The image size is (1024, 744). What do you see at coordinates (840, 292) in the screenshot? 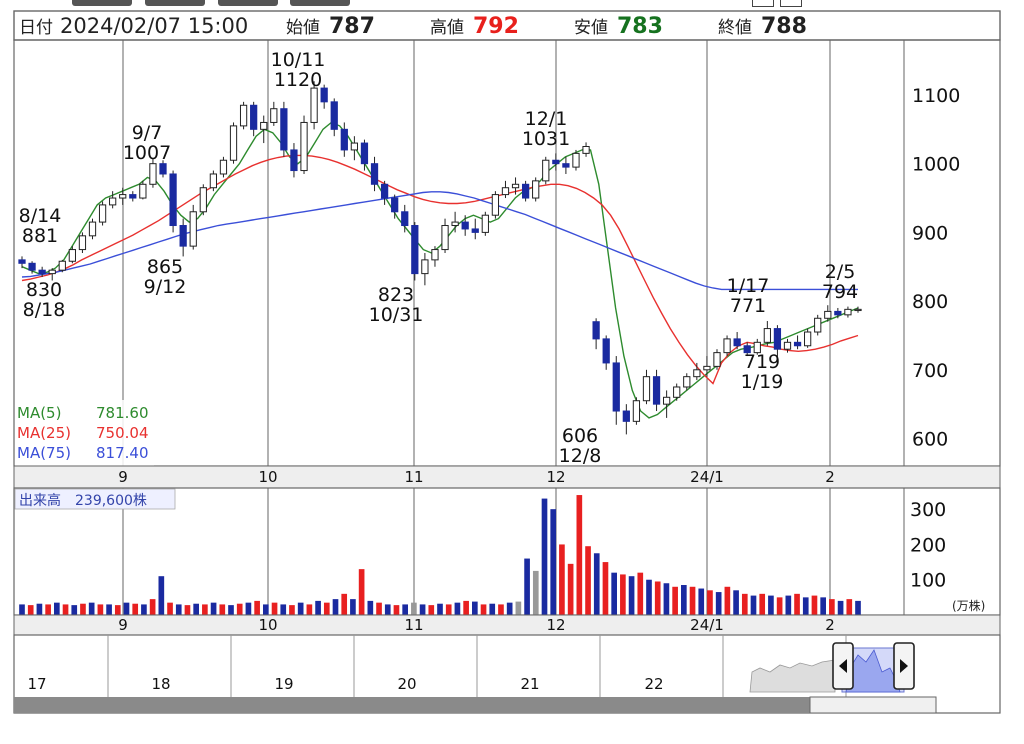
I see `annotation-value: 794` at bounding box center [840, 292].